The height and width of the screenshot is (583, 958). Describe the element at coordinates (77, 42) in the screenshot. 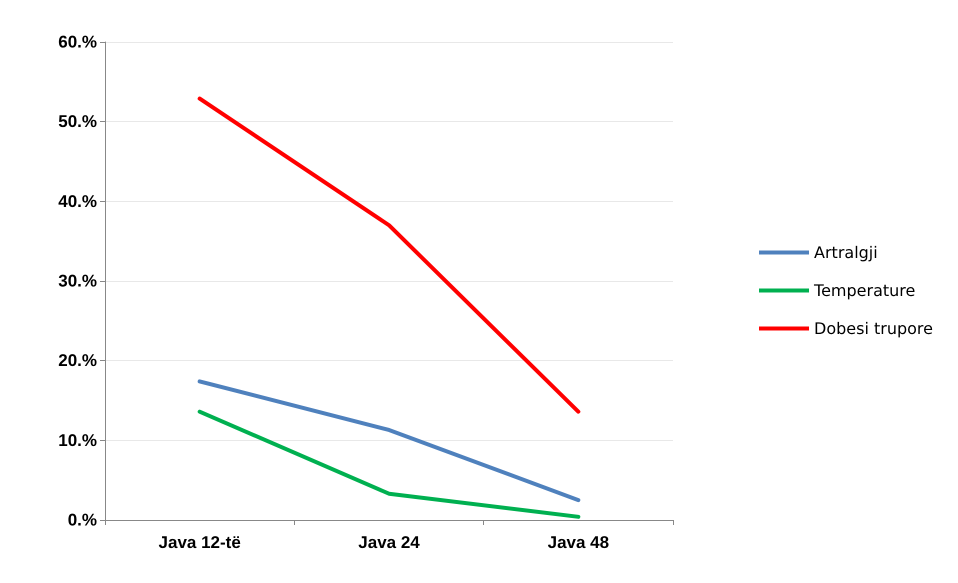

I see `y-tick-label: 60.%` at that location.